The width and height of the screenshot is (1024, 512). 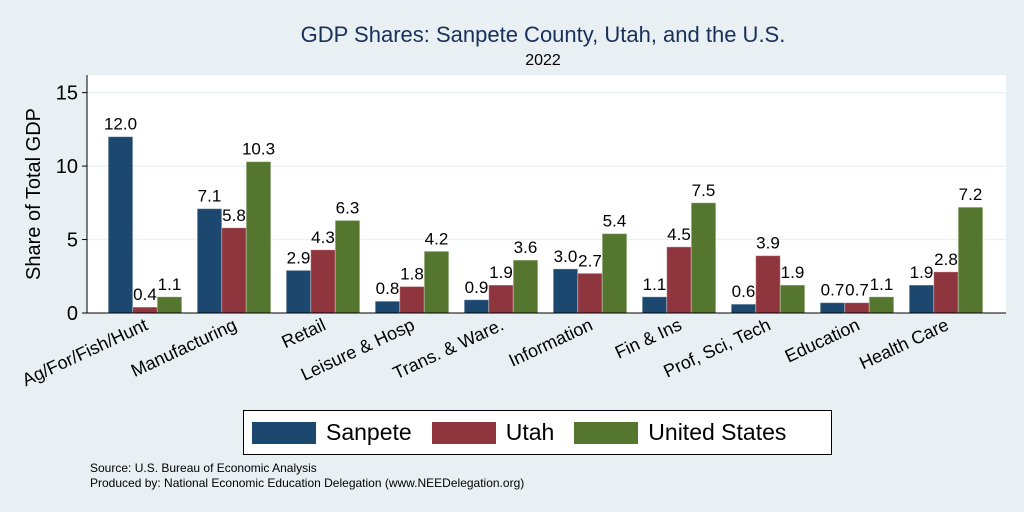 I want to click on legend-item-us: United States, so click(x=680, y=432).